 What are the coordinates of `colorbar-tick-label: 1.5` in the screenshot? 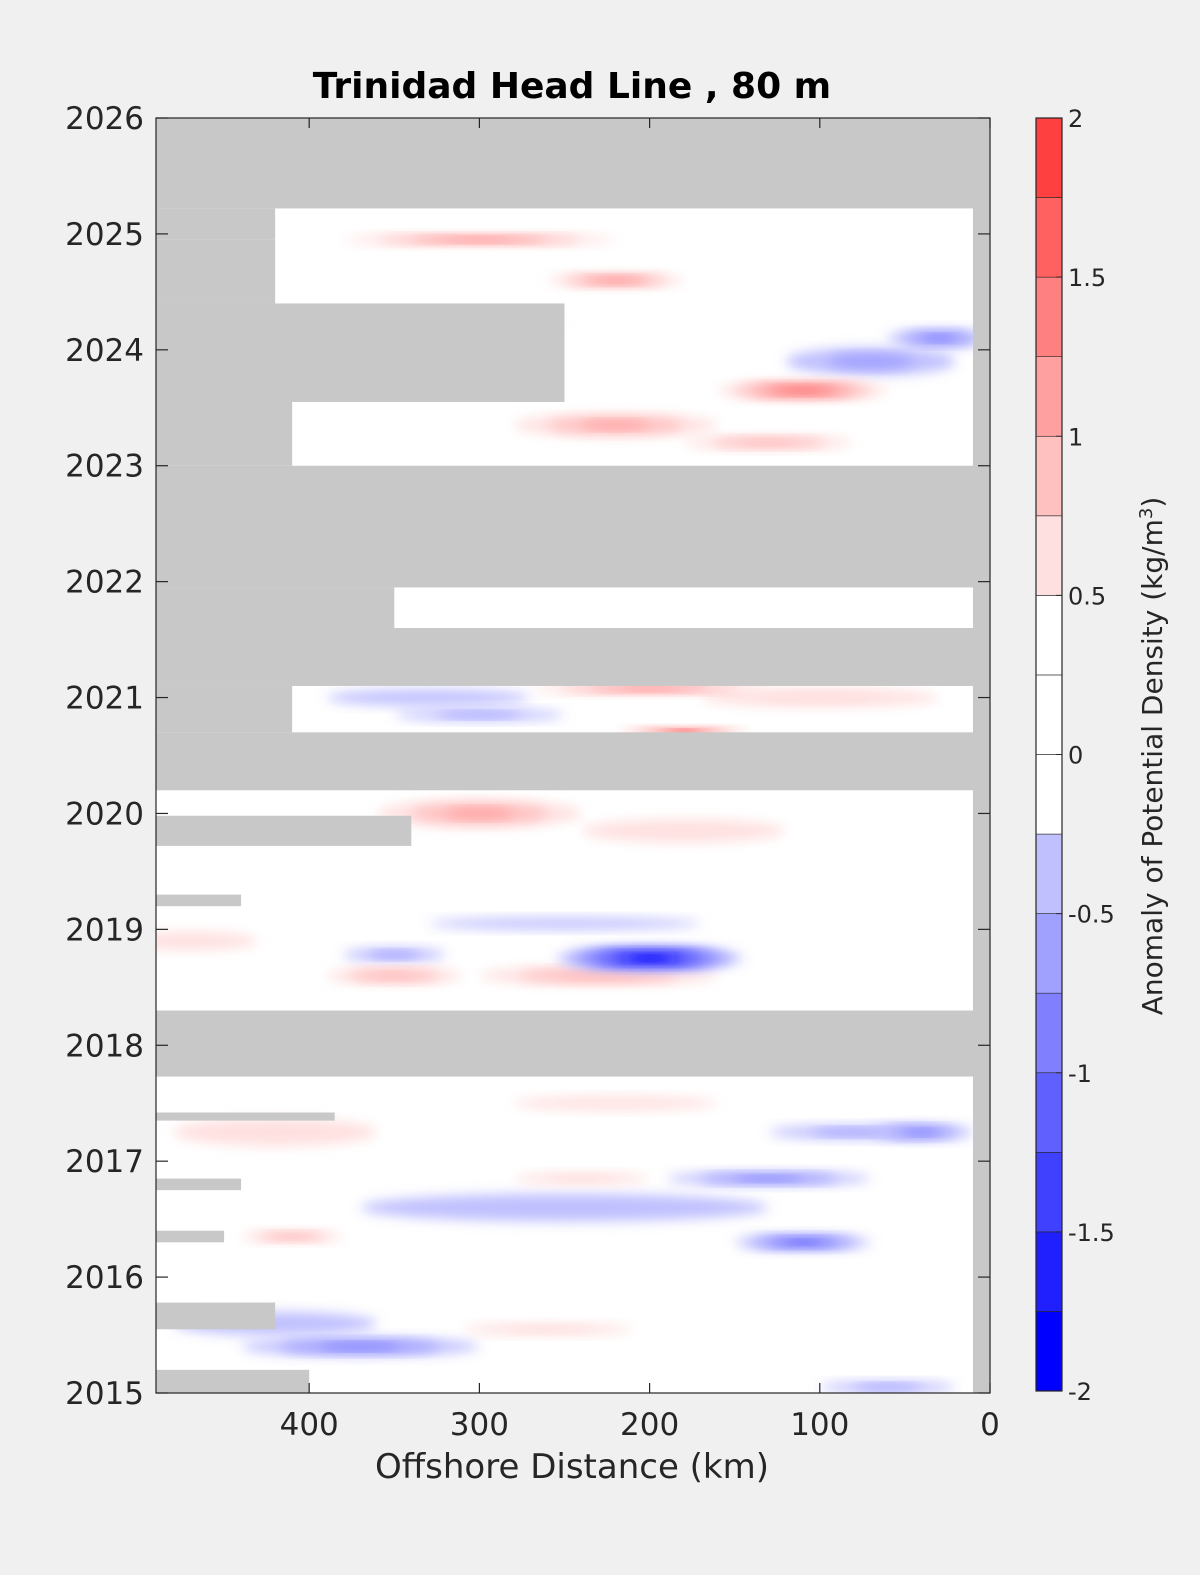 It's located at (1087, 278).